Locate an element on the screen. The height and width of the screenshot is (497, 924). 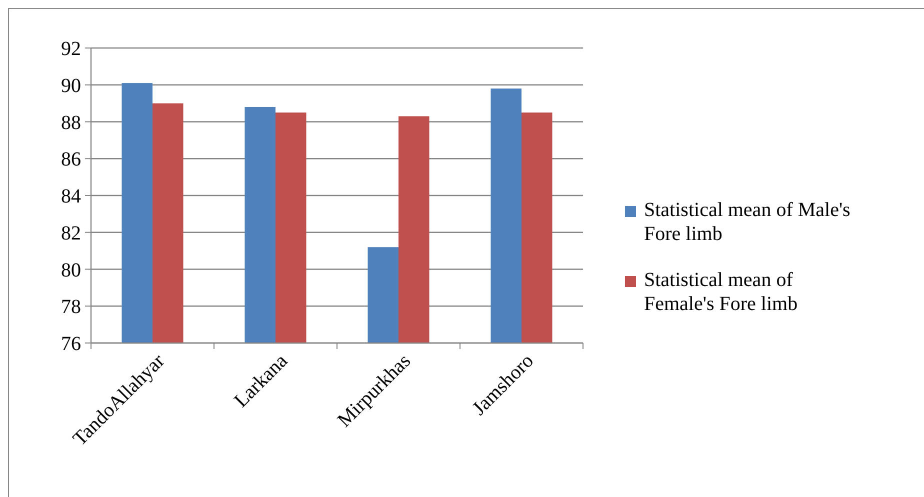
y-tick-label: 80 is located at coordinates (71, 270).